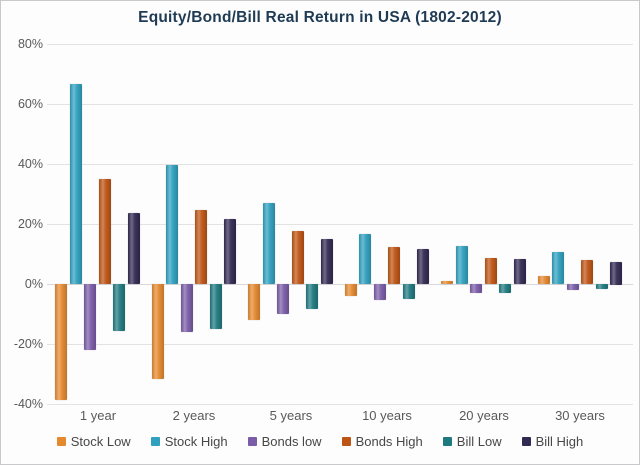  Describe the element at coordinates (559, 441) in the screenshot. I see `legend-label: Bill High` at that location.